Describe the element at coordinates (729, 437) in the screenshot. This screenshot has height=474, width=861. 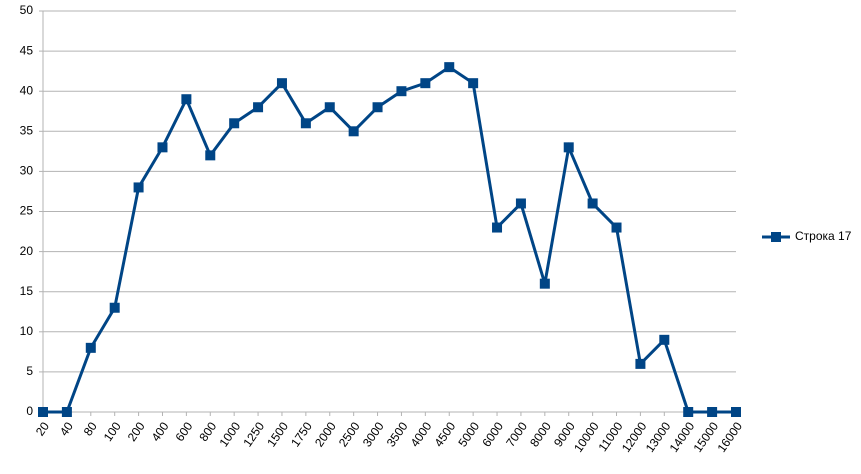
I see `x-tick-label: 16000` at that location.